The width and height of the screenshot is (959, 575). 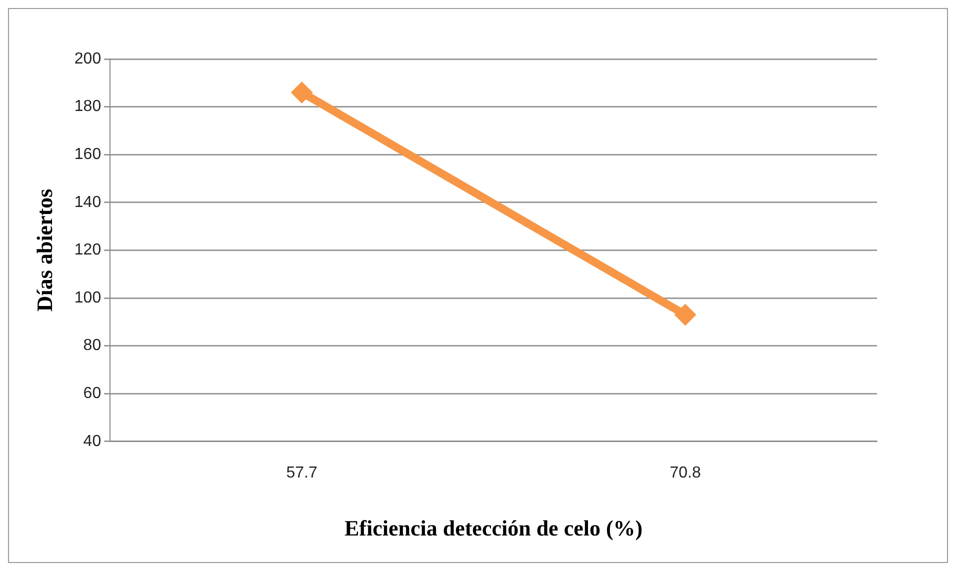 I want to click on y-tick-label: 60, so click(x=92, y=393).